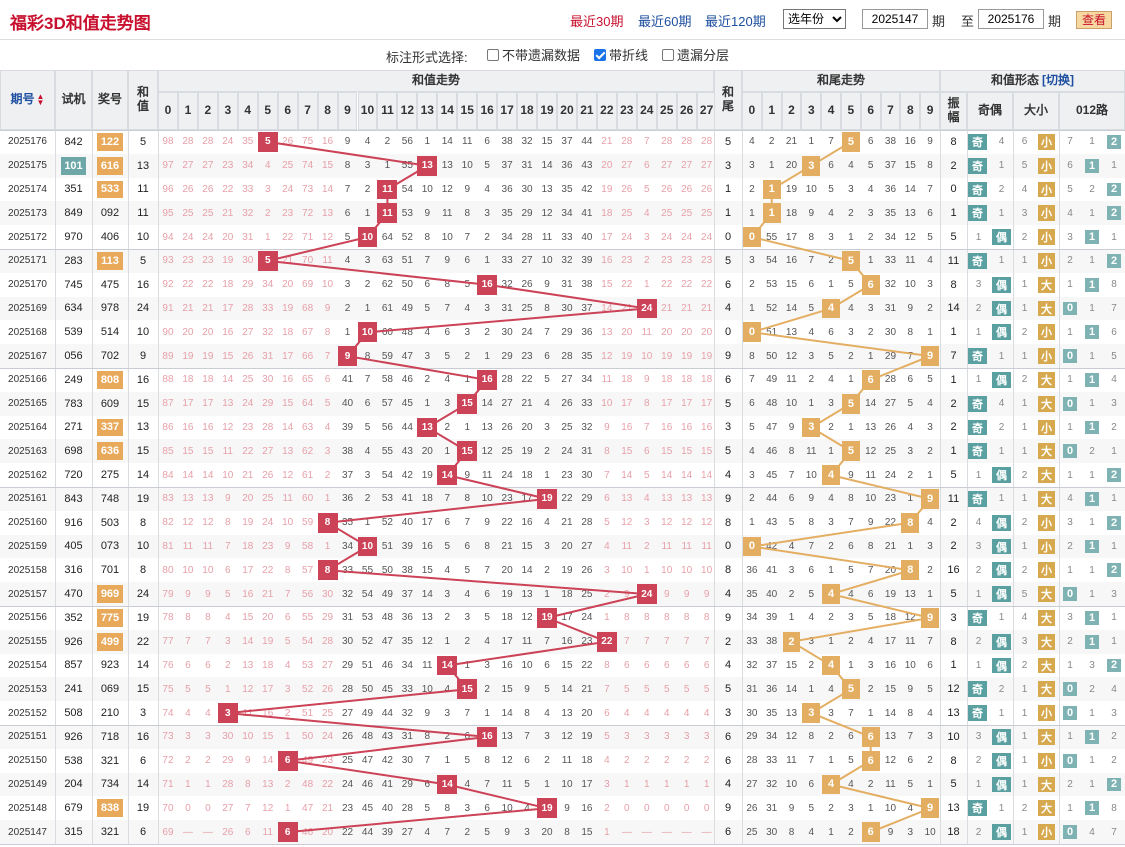 The height and width of the screenshot is (847, 1125). I want to click on sum-miss-cell: 21, so click(607, 142).